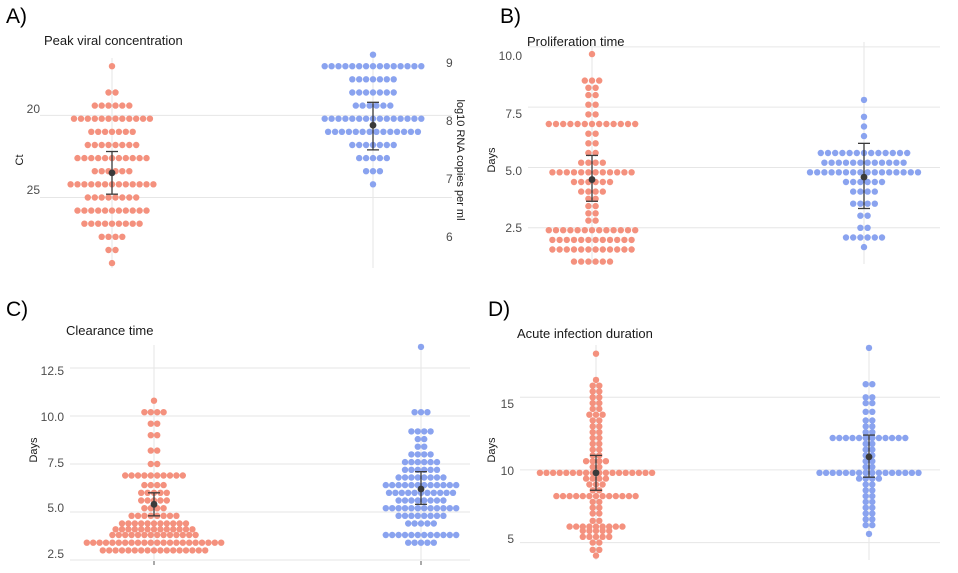  Describe the element at coordinates (869, 456) in the screenshot. I see `panel-d-group2-mean-point` at that location.